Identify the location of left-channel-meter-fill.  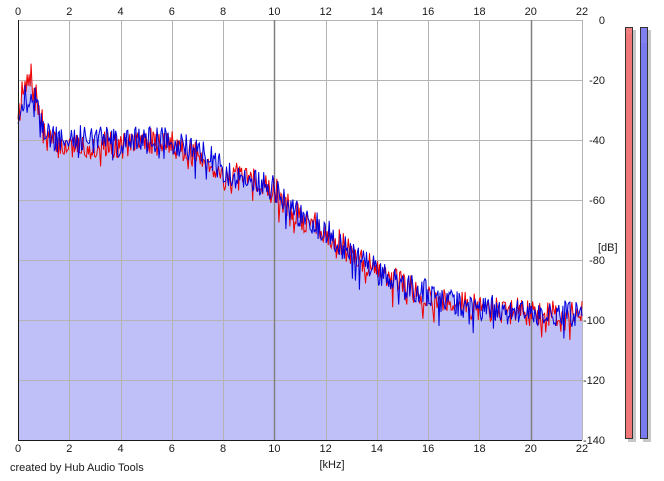
(629, 235).